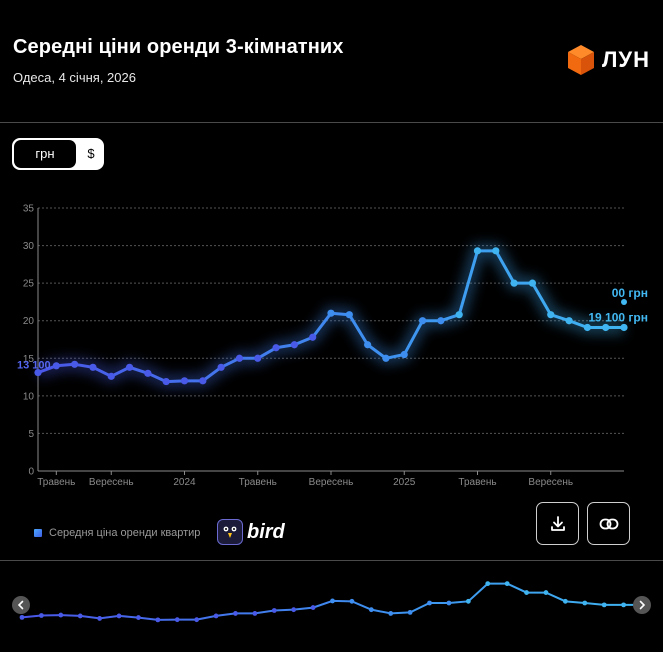 Image resolution: width=663 pixels, height=652 pixels. I want to click on link-icon, so click(608, 523).